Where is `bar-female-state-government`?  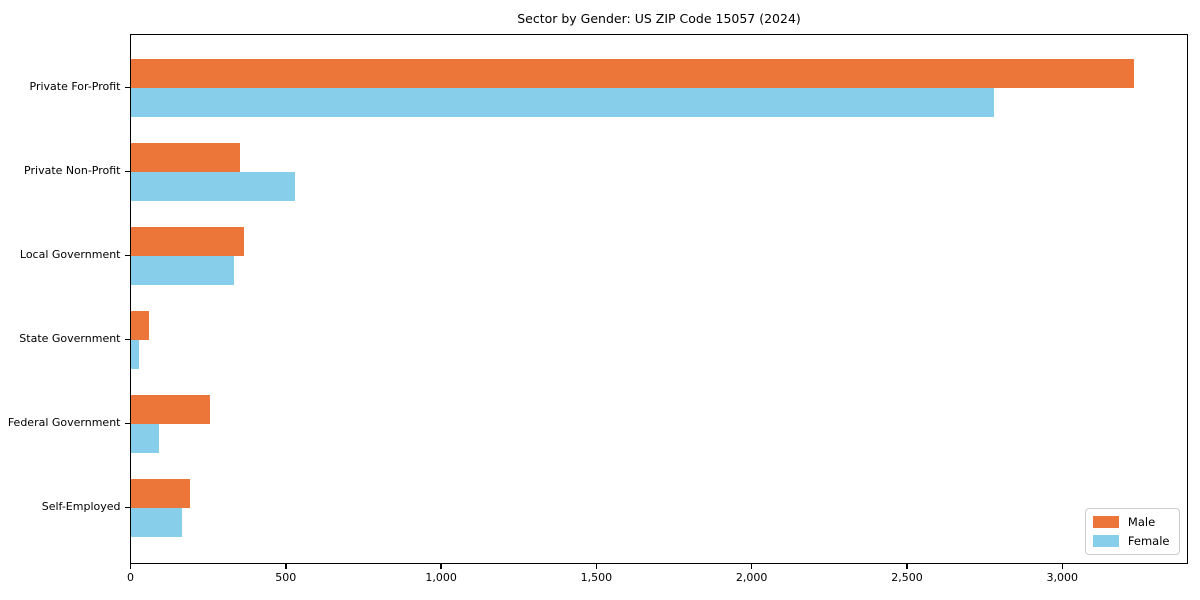 bar-female-state-government is located at coordinates (134, 354).